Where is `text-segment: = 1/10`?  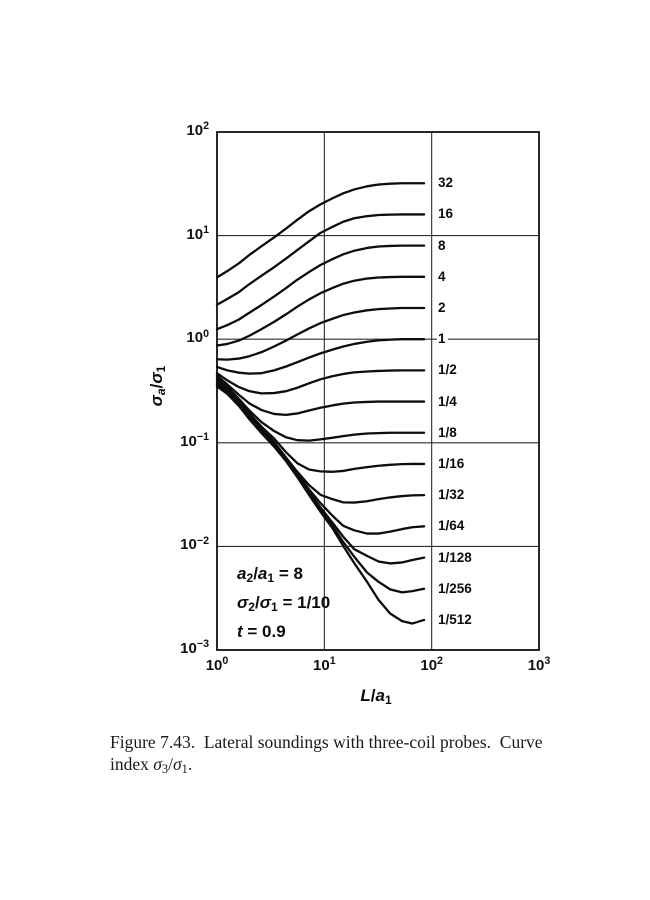 text-segment: = 1/10 is located at coordinates (304, 602).